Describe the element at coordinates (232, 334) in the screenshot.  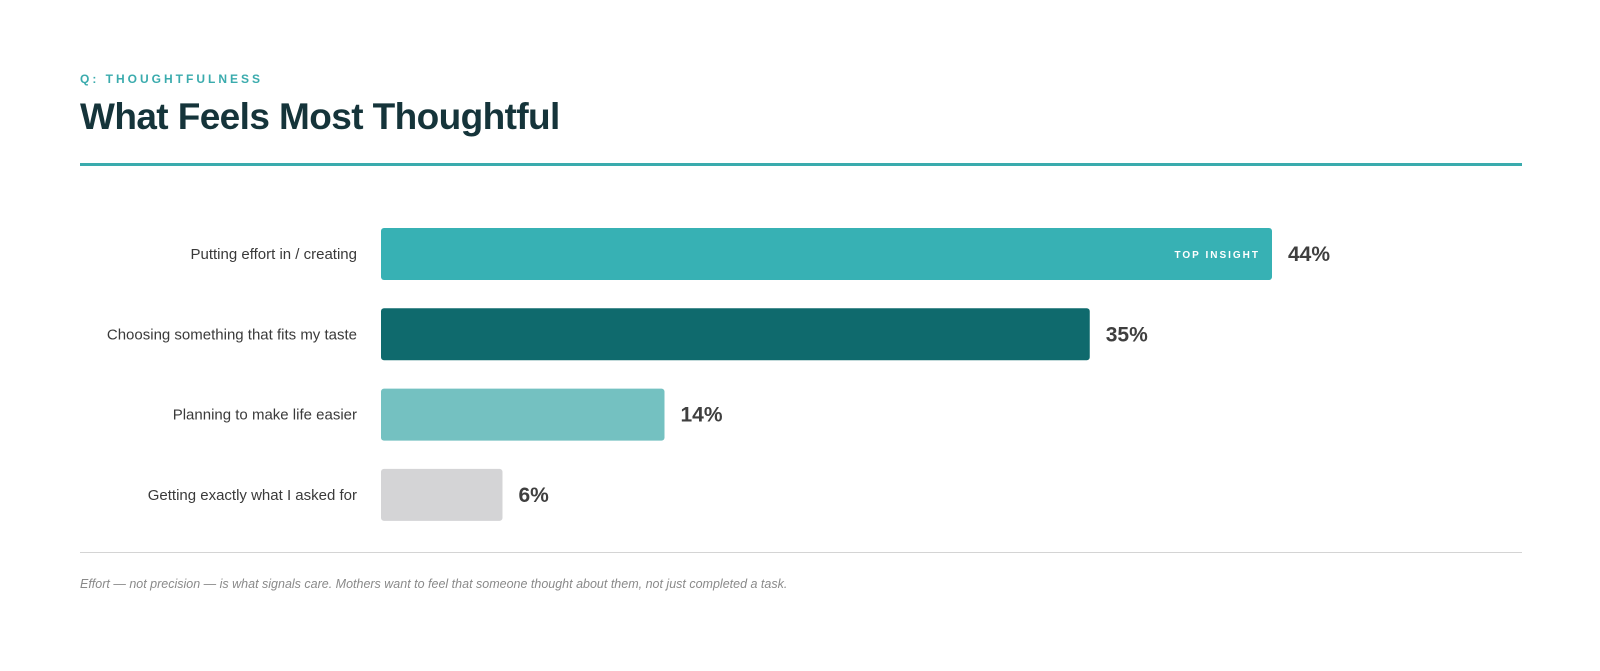
I see `category-label: Choosing something that fits my taste` at that location.